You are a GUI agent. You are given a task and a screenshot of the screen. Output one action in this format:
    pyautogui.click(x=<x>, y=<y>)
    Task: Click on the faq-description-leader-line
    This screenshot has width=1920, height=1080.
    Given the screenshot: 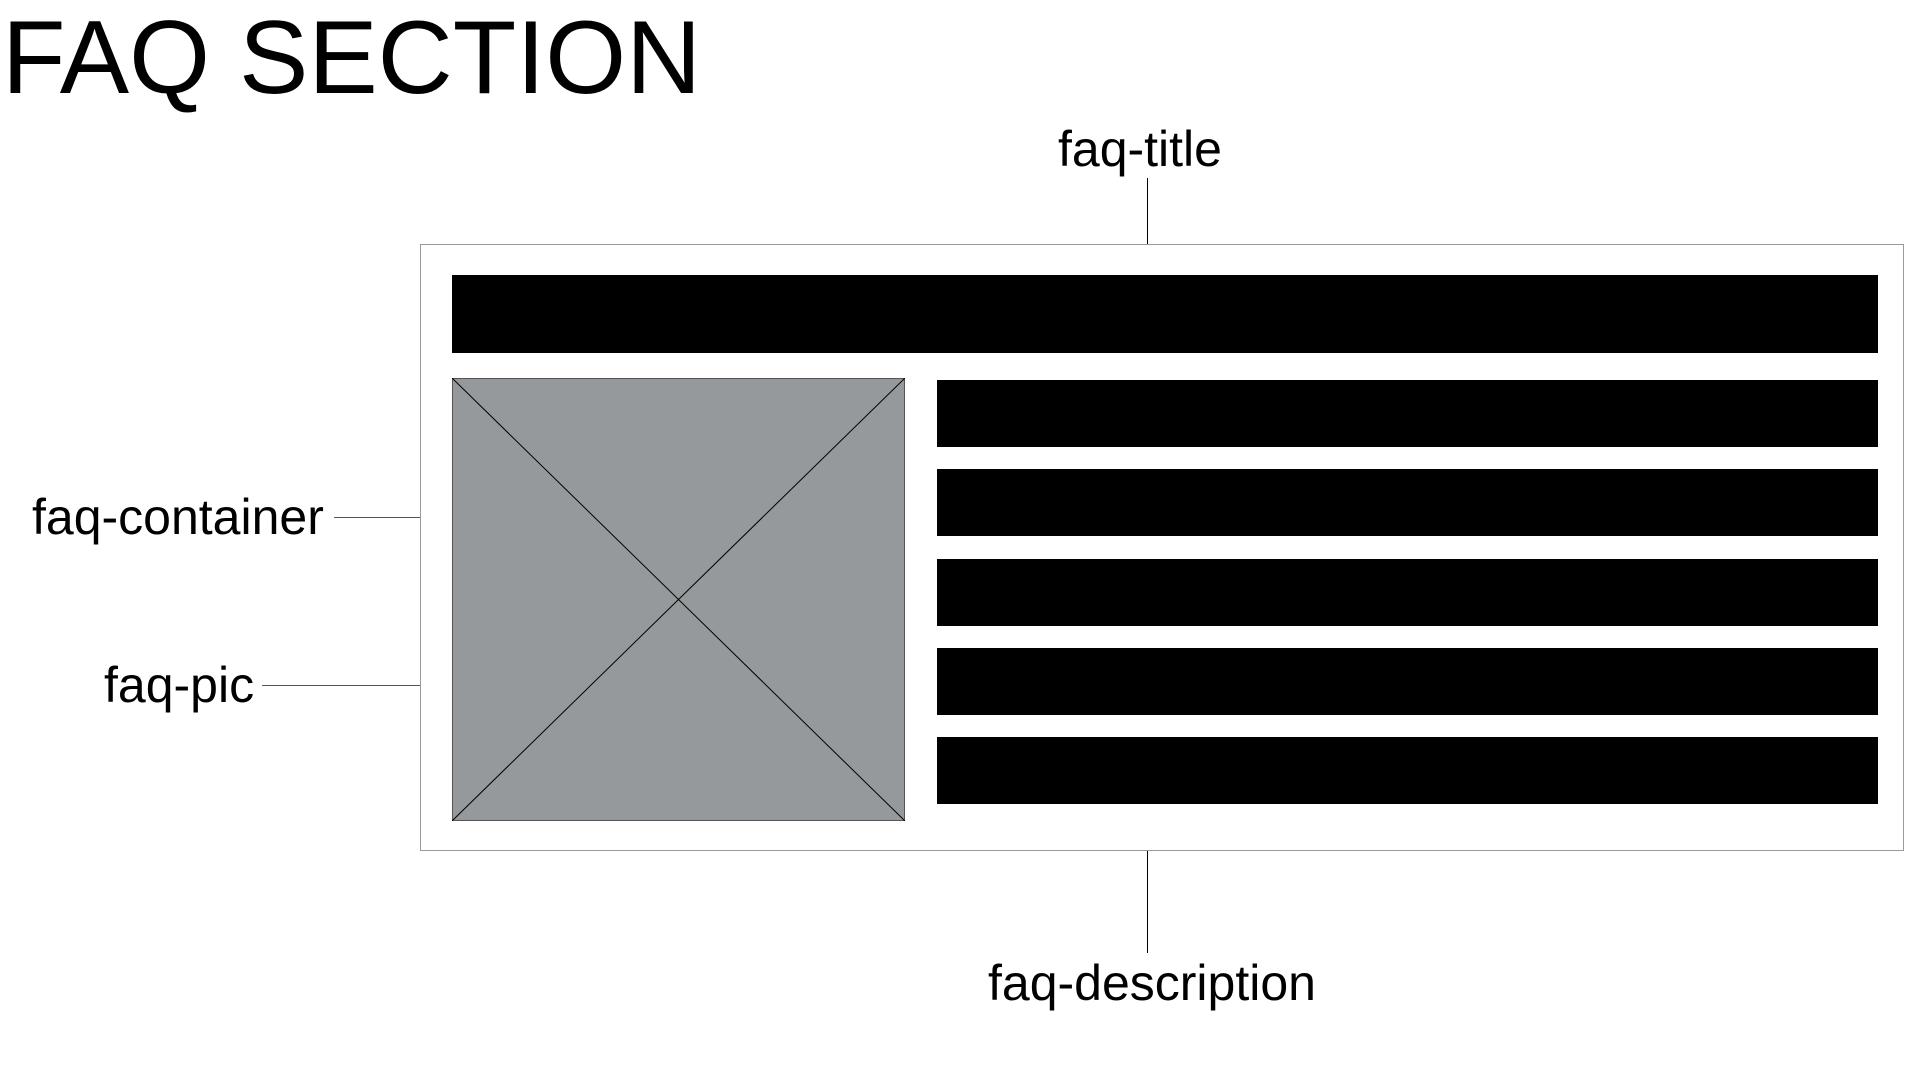 What is the action you would take?
    pyautogui.click(x=1147, y=886)
    